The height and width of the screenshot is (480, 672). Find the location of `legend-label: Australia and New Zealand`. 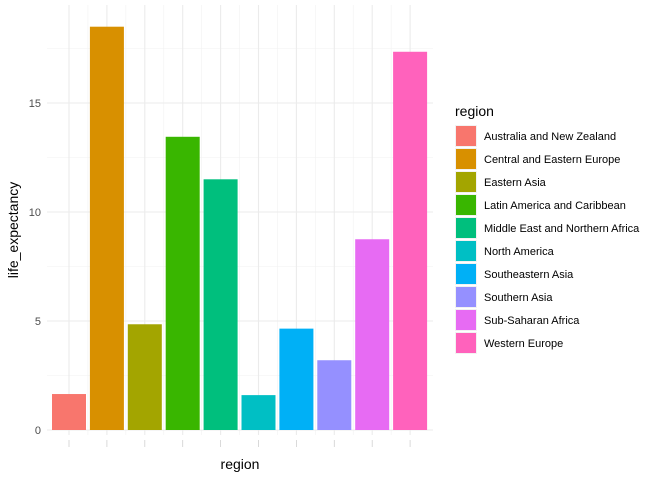

legend-label: Australia and New Zealand is located at coordinates (550, 137).